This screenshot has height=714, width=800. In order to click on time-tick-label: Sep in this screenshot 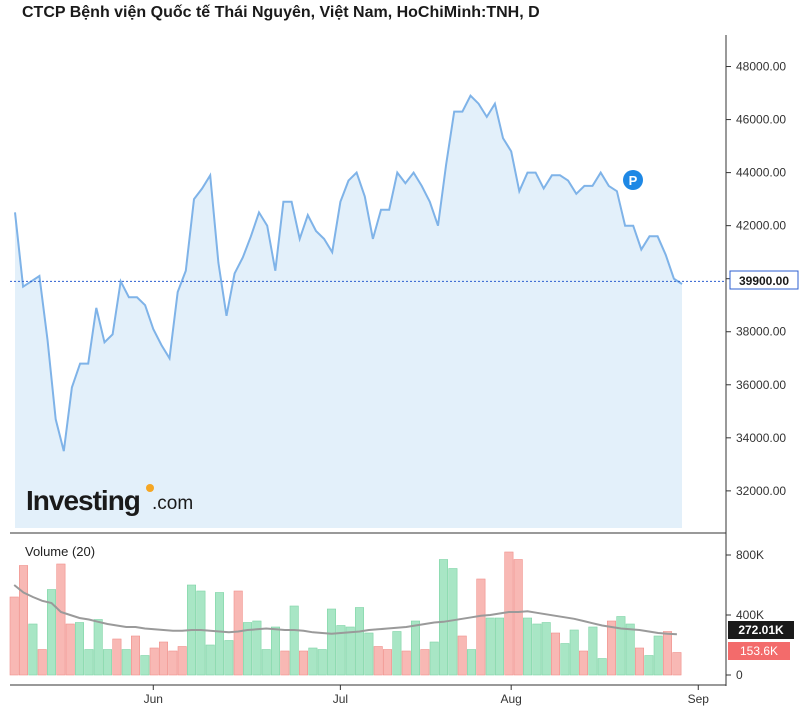, I will do `click(699, 699)`.